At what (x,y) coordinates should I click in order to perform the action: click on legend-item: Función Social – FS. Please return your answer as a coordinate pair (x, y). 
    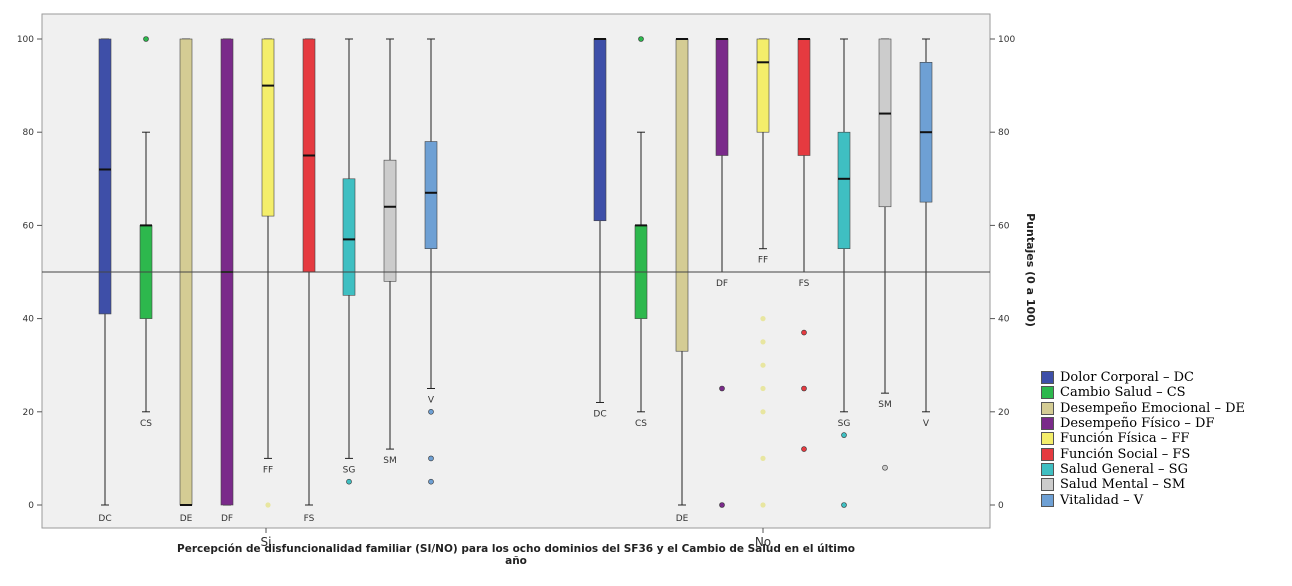
    Looking at the image, I should click on (1143, 454).